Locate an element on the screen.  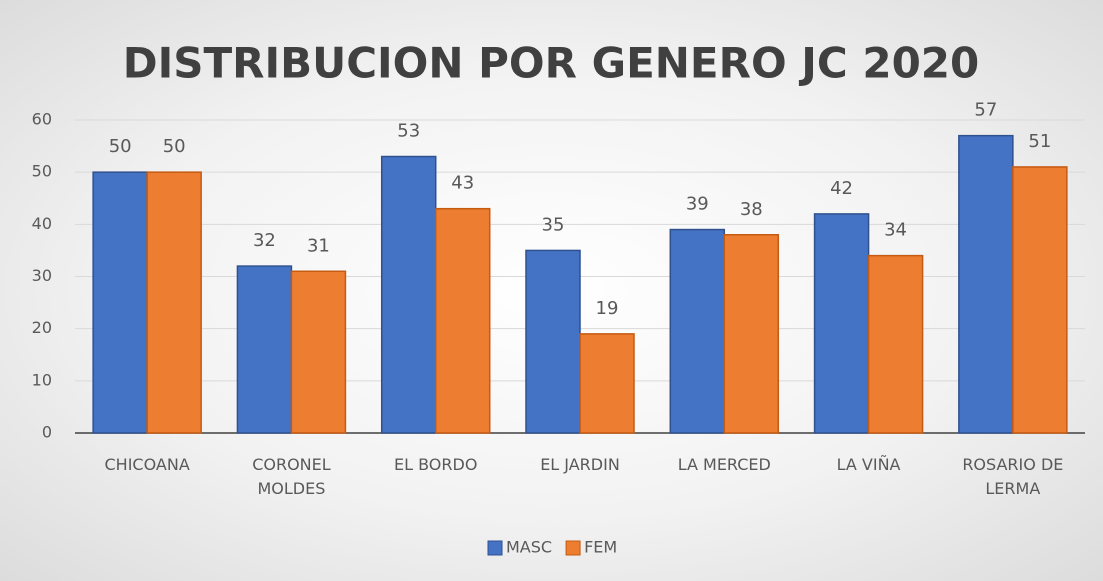
legend-label: MASC is located at coordinates (529, 547).